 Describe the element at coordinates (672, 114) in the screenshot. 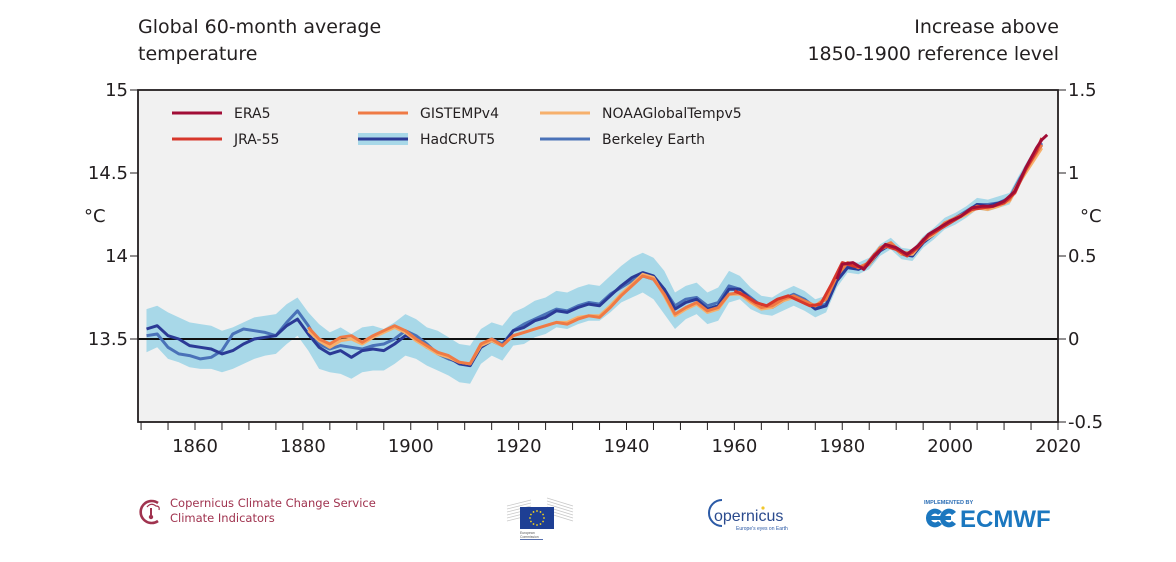

I see `legend-label: NOAAGlobalTempv5` at that location.